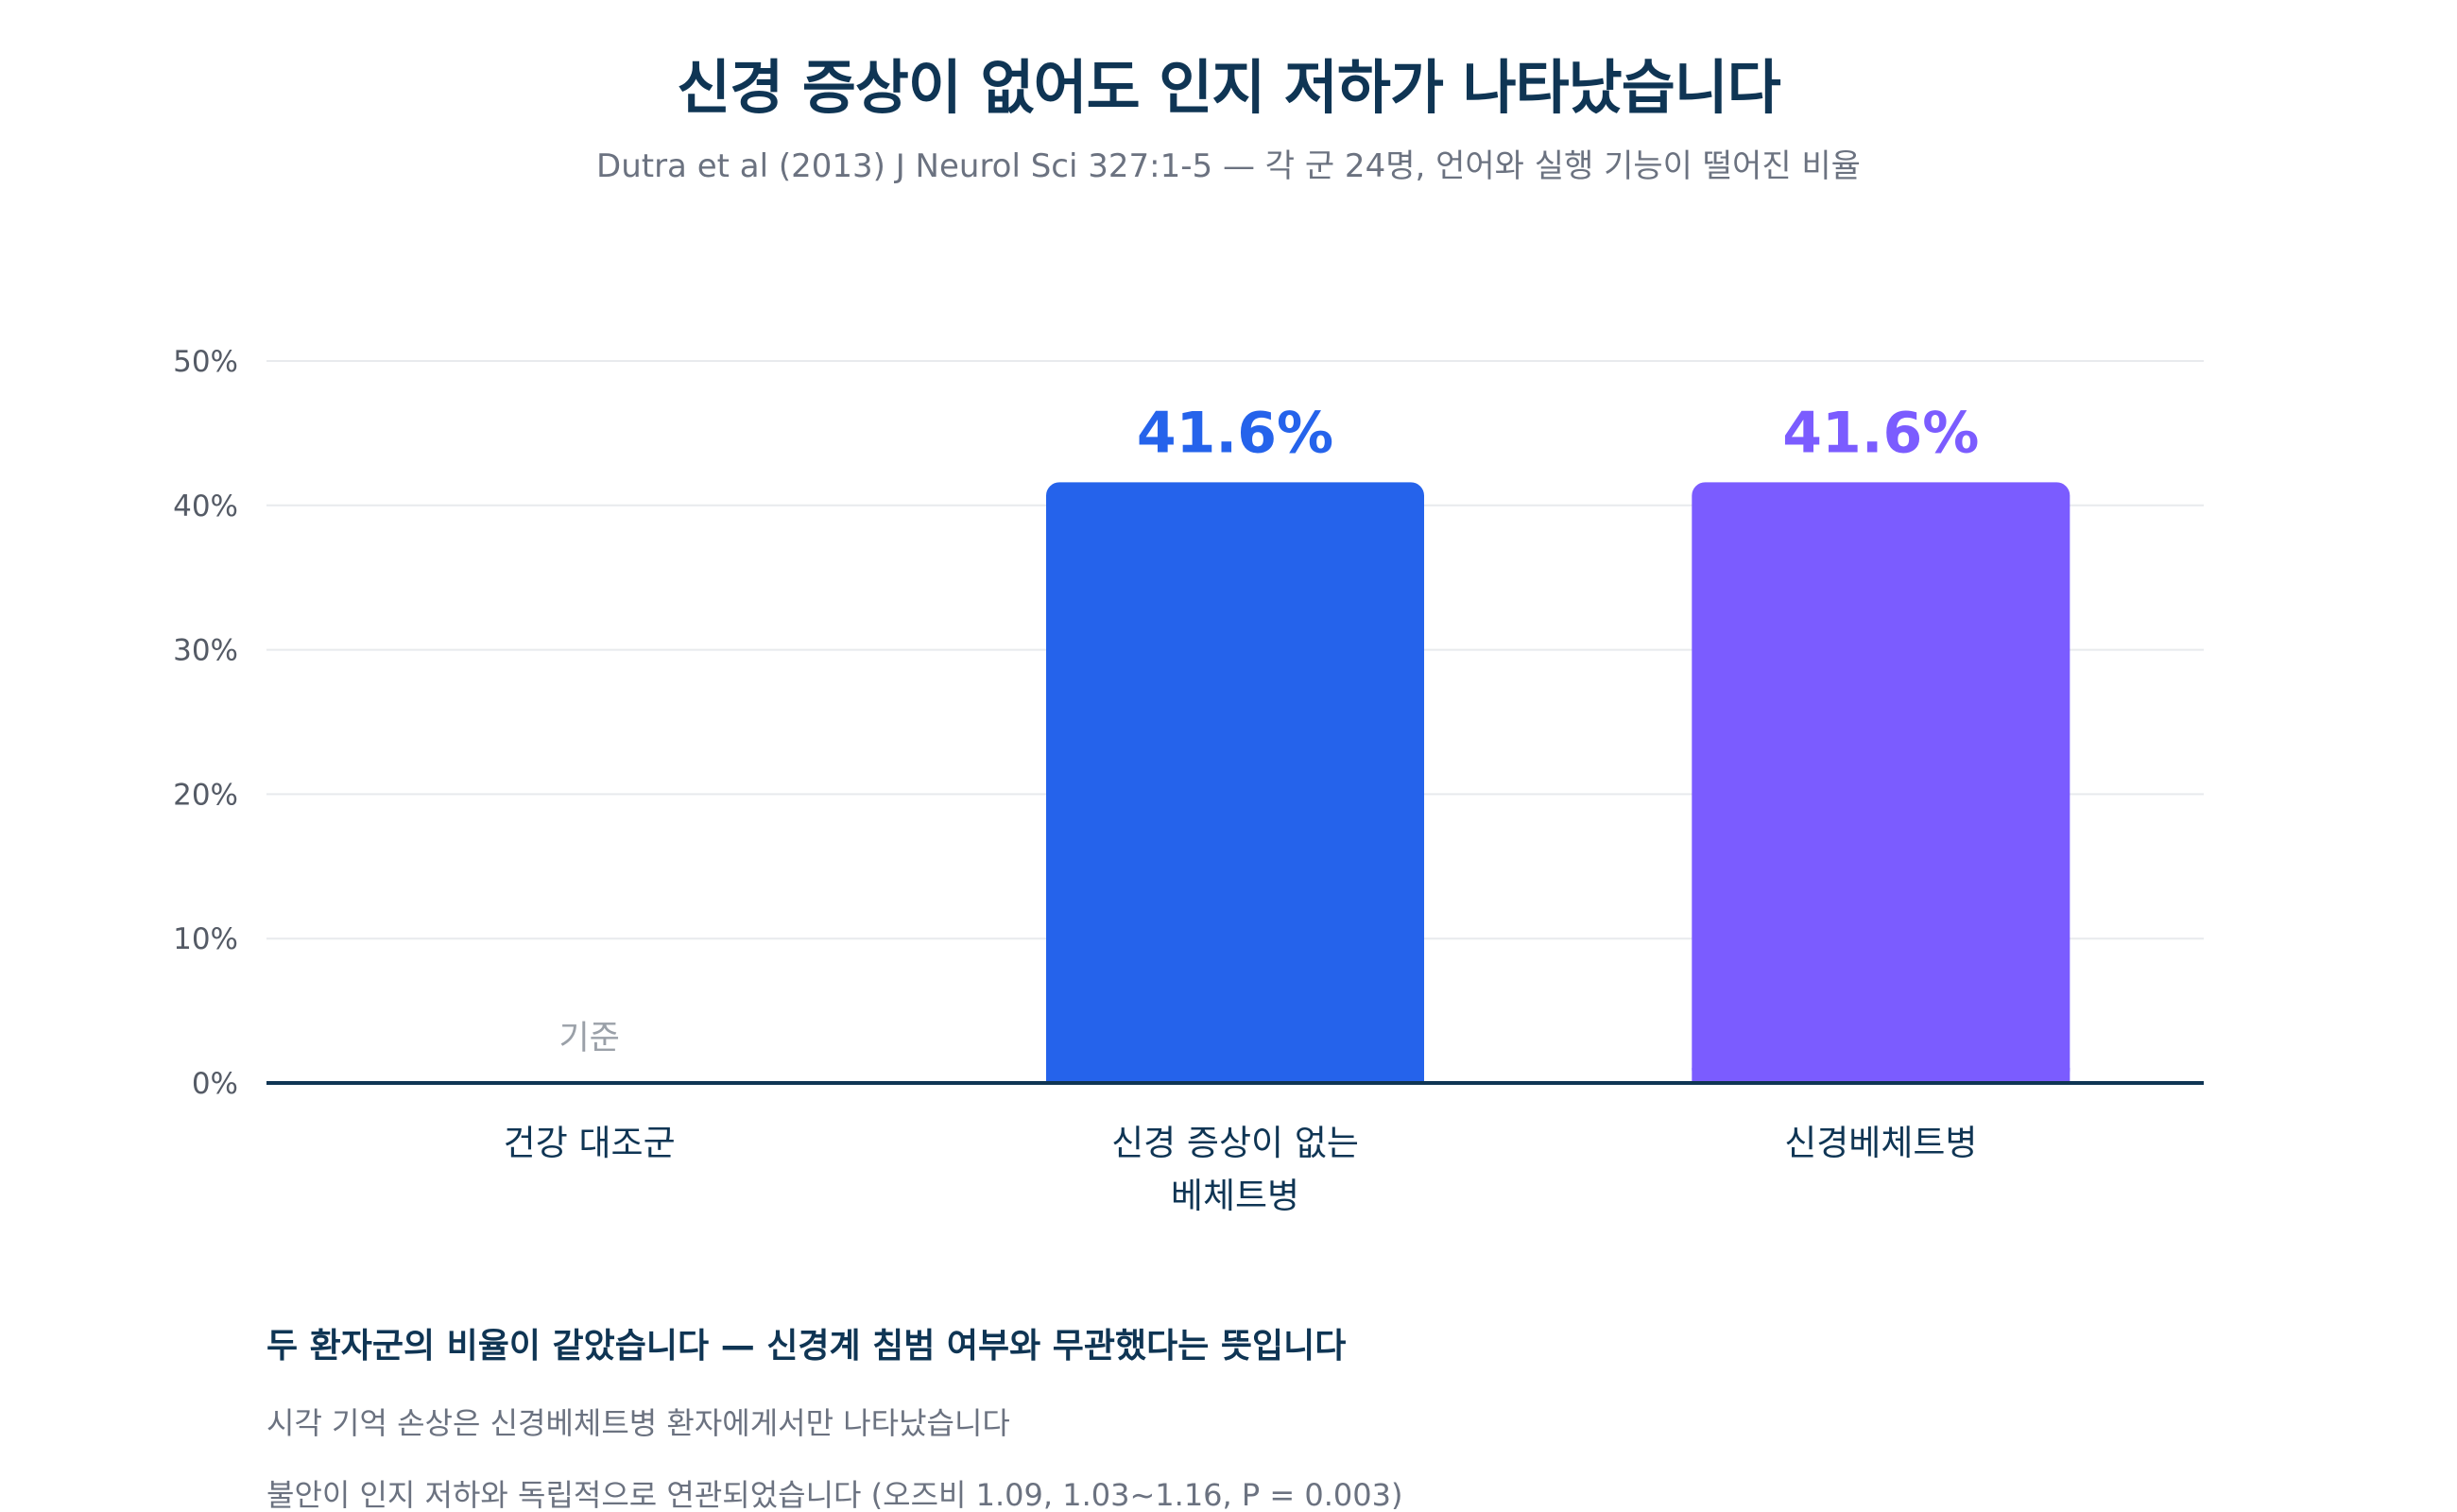  Describe the element at coordinates (638, 1423) in the screenshot. I see `note-line-1: 시각 기억 손상은 신경베체트병 환자에게서만 나타났습니다` at that location.